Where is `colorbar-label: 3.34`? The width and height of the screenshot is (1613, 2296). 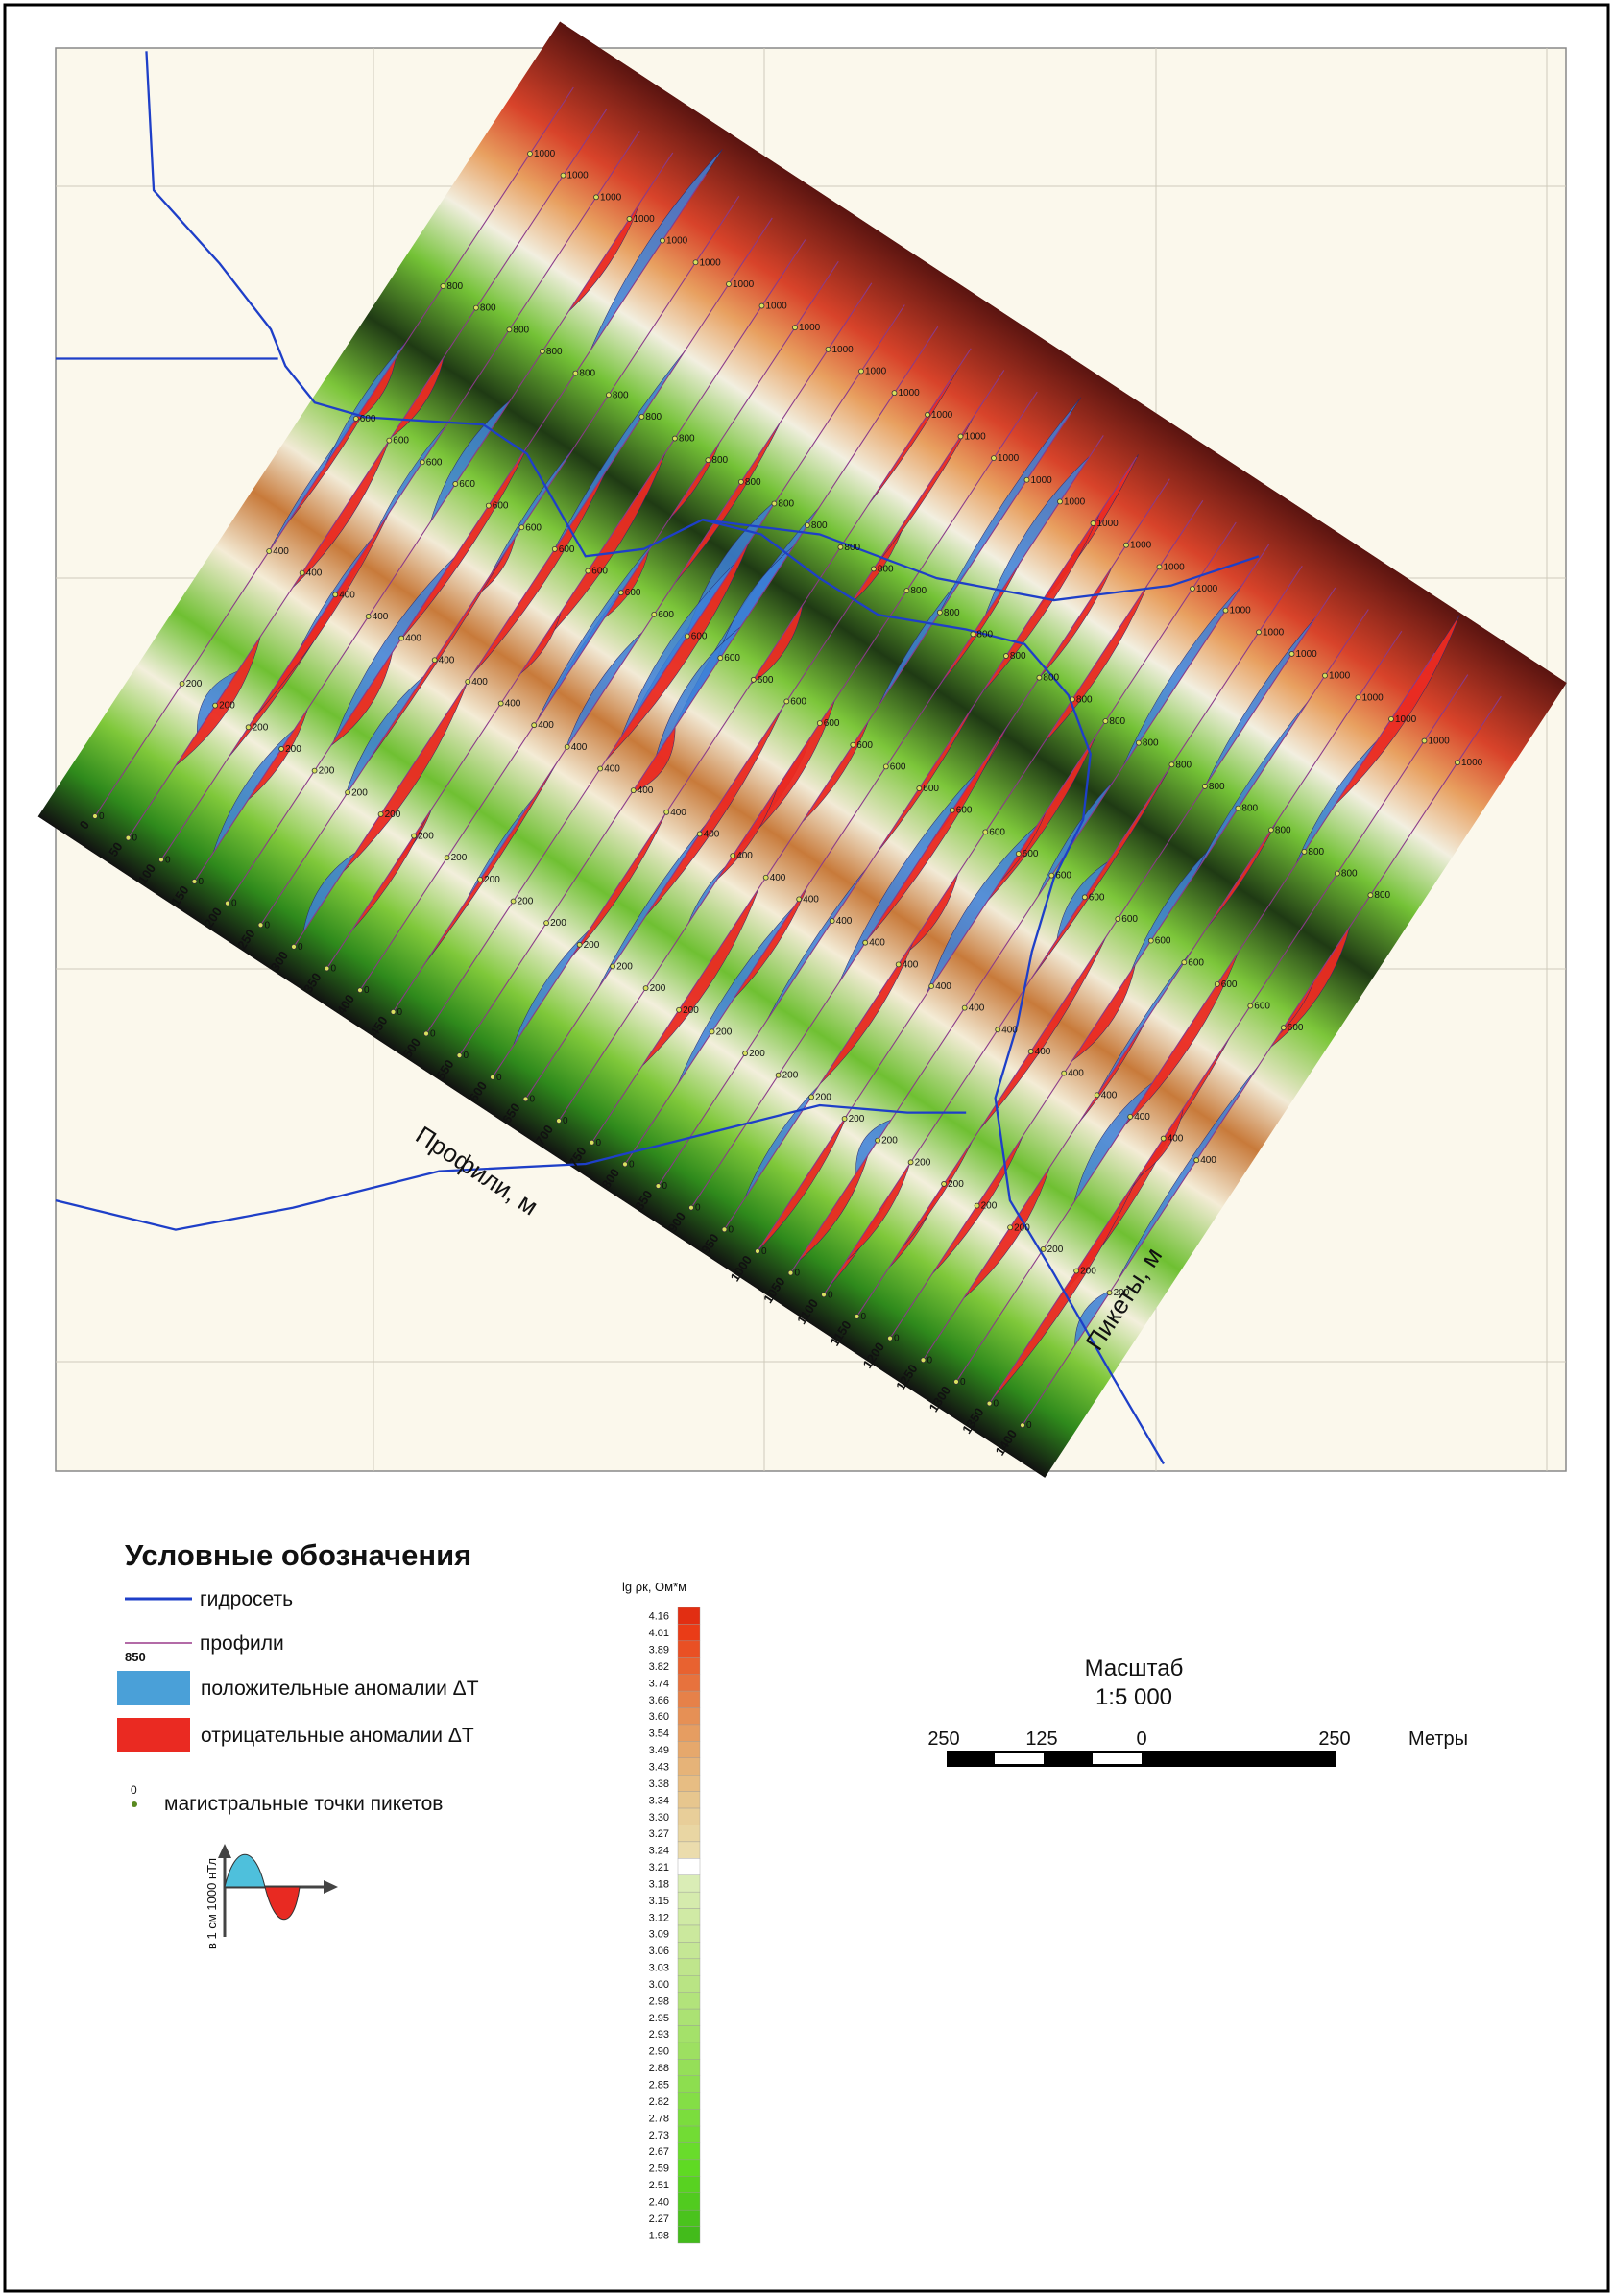 colorbar-label: 3.34 is located at coordinates (659, 1800).